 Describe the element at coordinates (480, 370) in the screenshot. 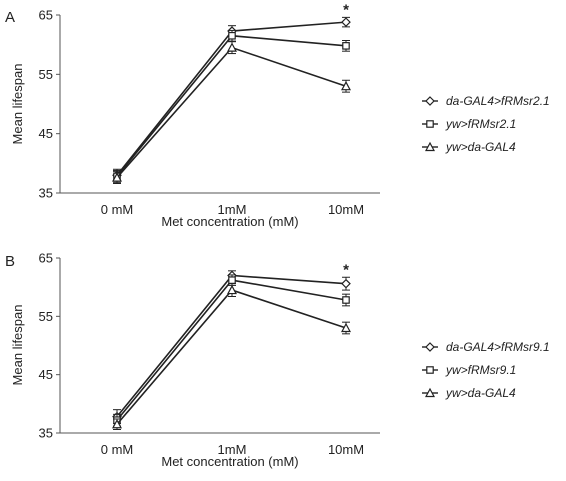

I see `legend-entry: yw>fRMsr9.1` at that location.